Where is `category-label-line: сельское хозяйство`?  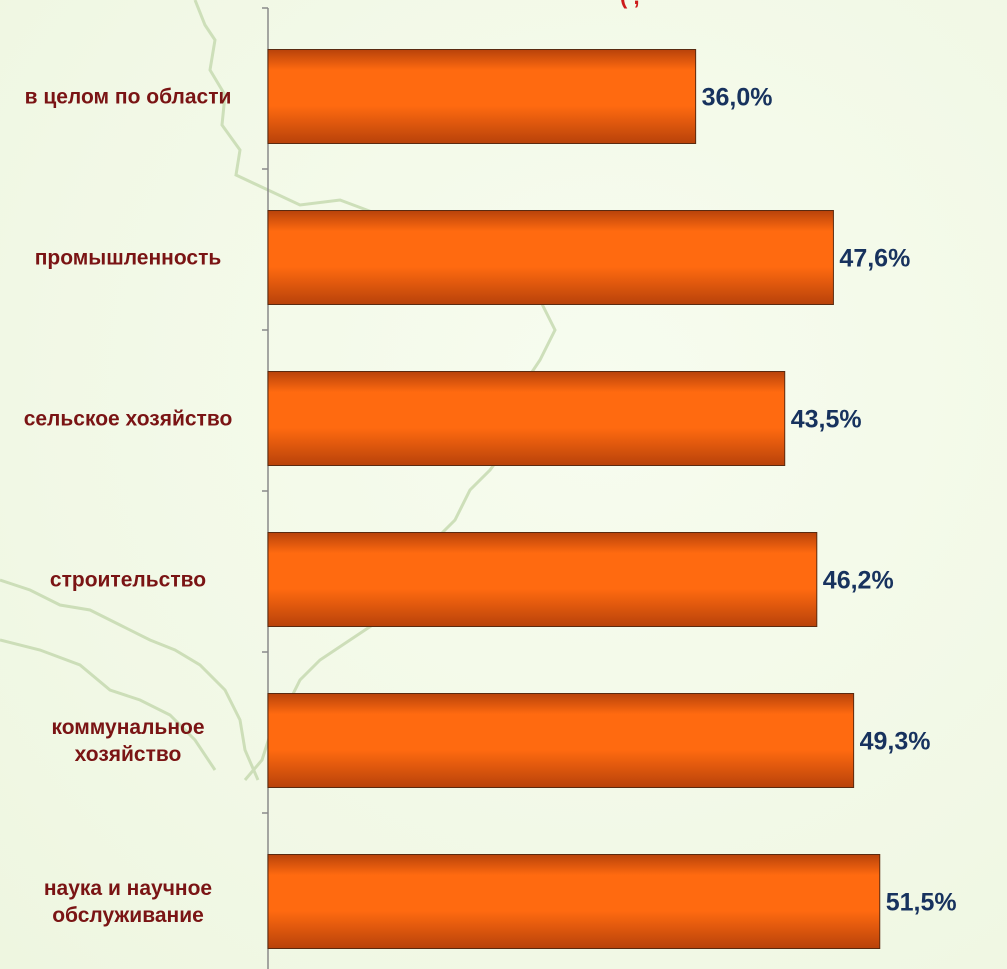
category-label-line: сельское хозяйство is located at coordinates (128, 419).